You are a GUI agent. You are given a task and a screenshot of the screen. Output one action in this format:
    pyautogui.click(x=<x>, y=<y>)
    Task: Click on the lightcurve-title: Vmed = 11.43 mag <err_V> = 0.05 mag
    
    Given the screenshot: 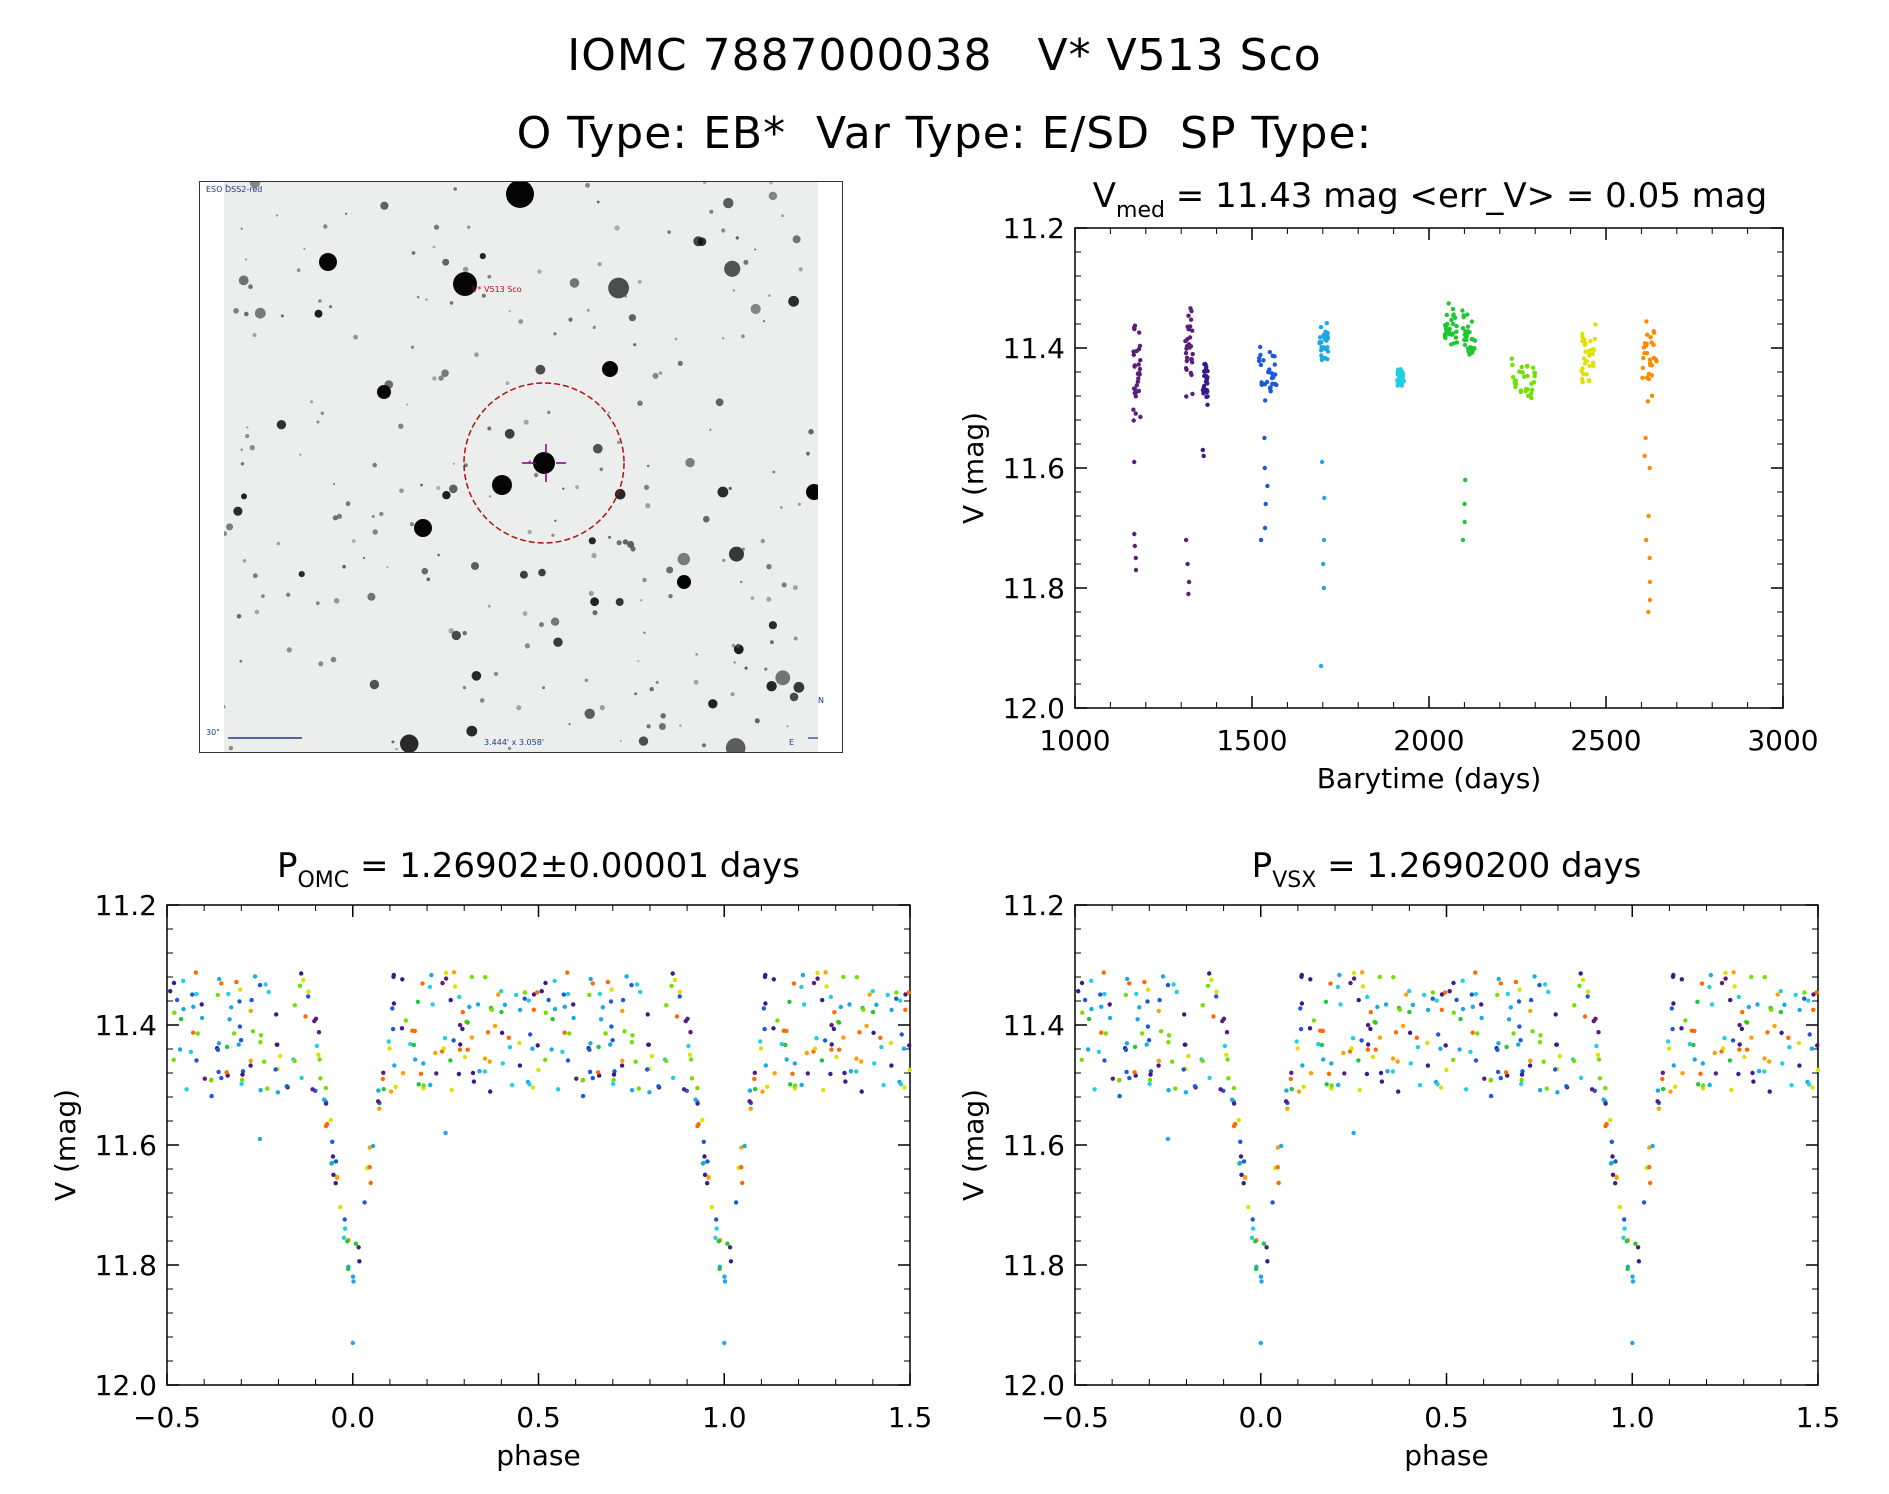 What is the action you would take?
    pyautogui.click(x=1430, y=199)
    